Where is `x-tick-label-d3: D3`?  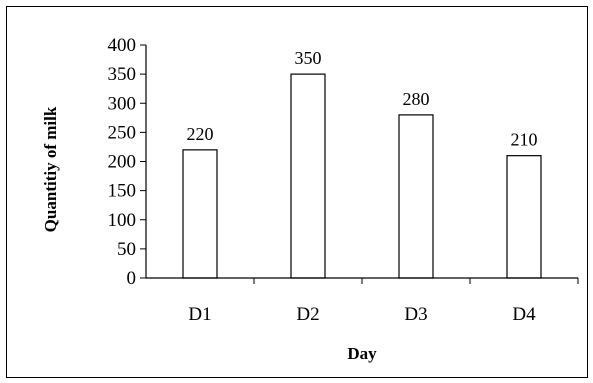
x-tick-label-d3: D3 is located at coordinates (415, 314).